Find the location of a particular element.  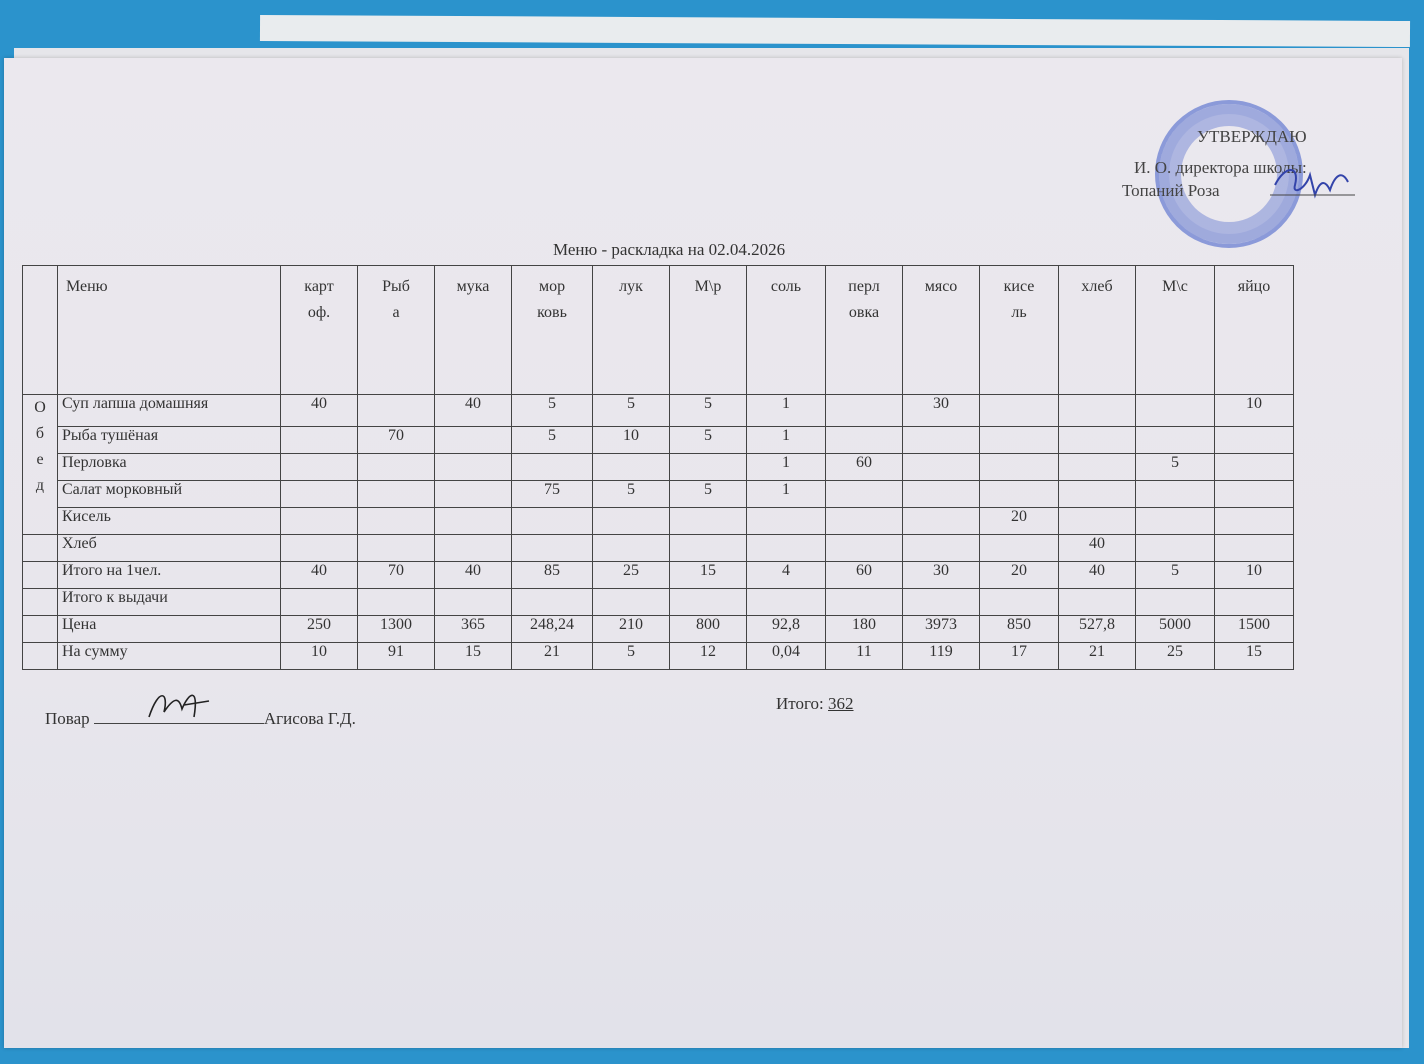

column-header: Рыб а is located at coordinates (396, 330).